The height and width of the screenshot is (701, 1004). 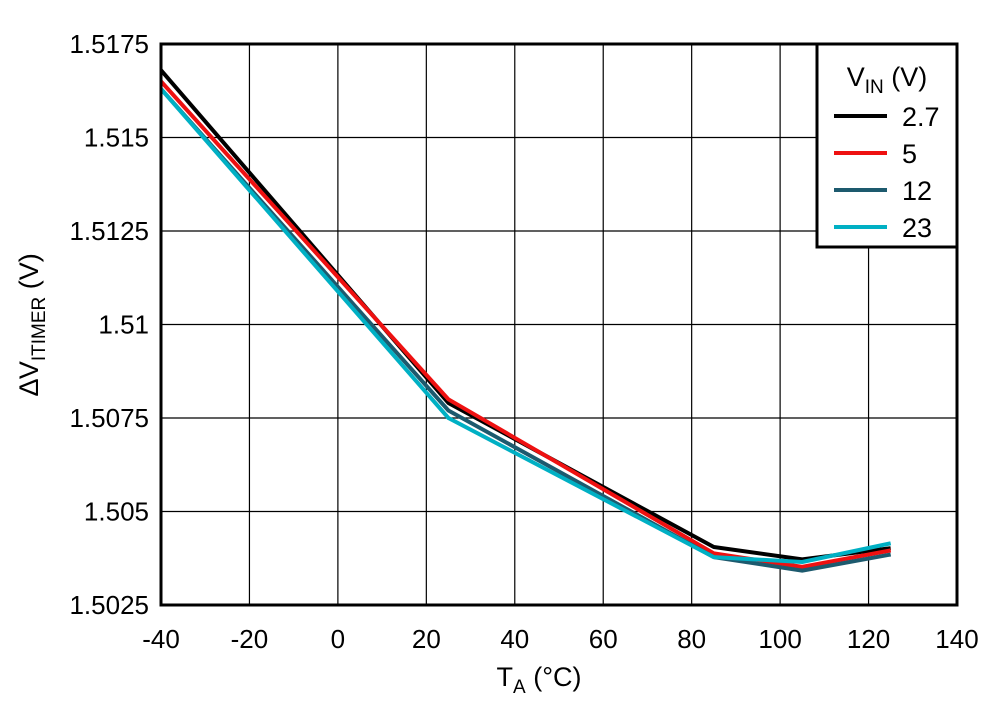 What do you see at coordinates (29, 378) in the screenshot?
I see `y-axis-title-prefix: ∆V` at bounding box center [29, 378].